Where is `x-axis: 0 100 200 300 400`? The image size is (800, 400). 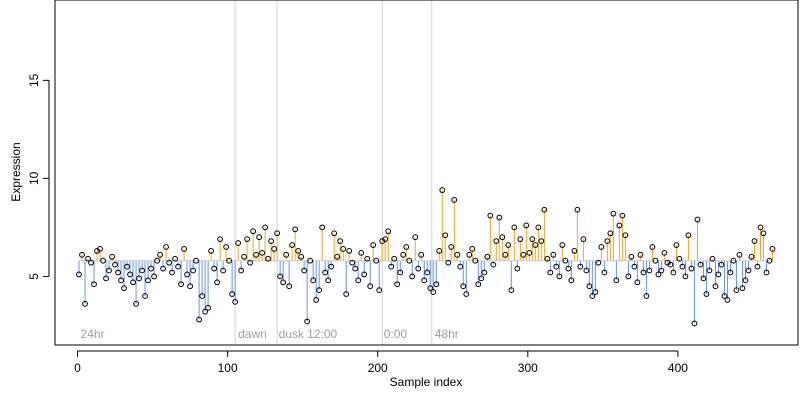
x-axis: 0 100 200 300 400 is located at coordinates (381, 362).